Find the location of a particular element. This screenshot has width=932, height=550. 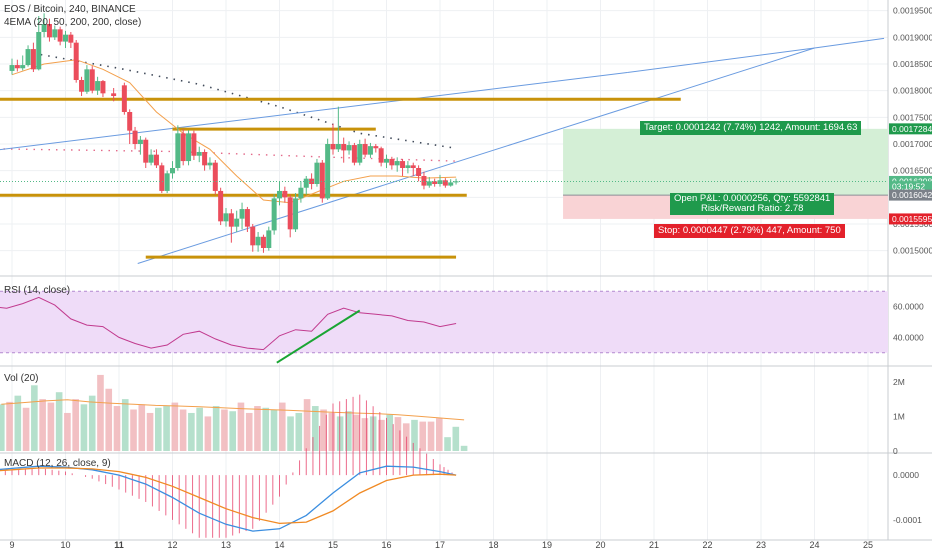

price-tag-text: 0.0015595 is located at coordinates (912, 219).